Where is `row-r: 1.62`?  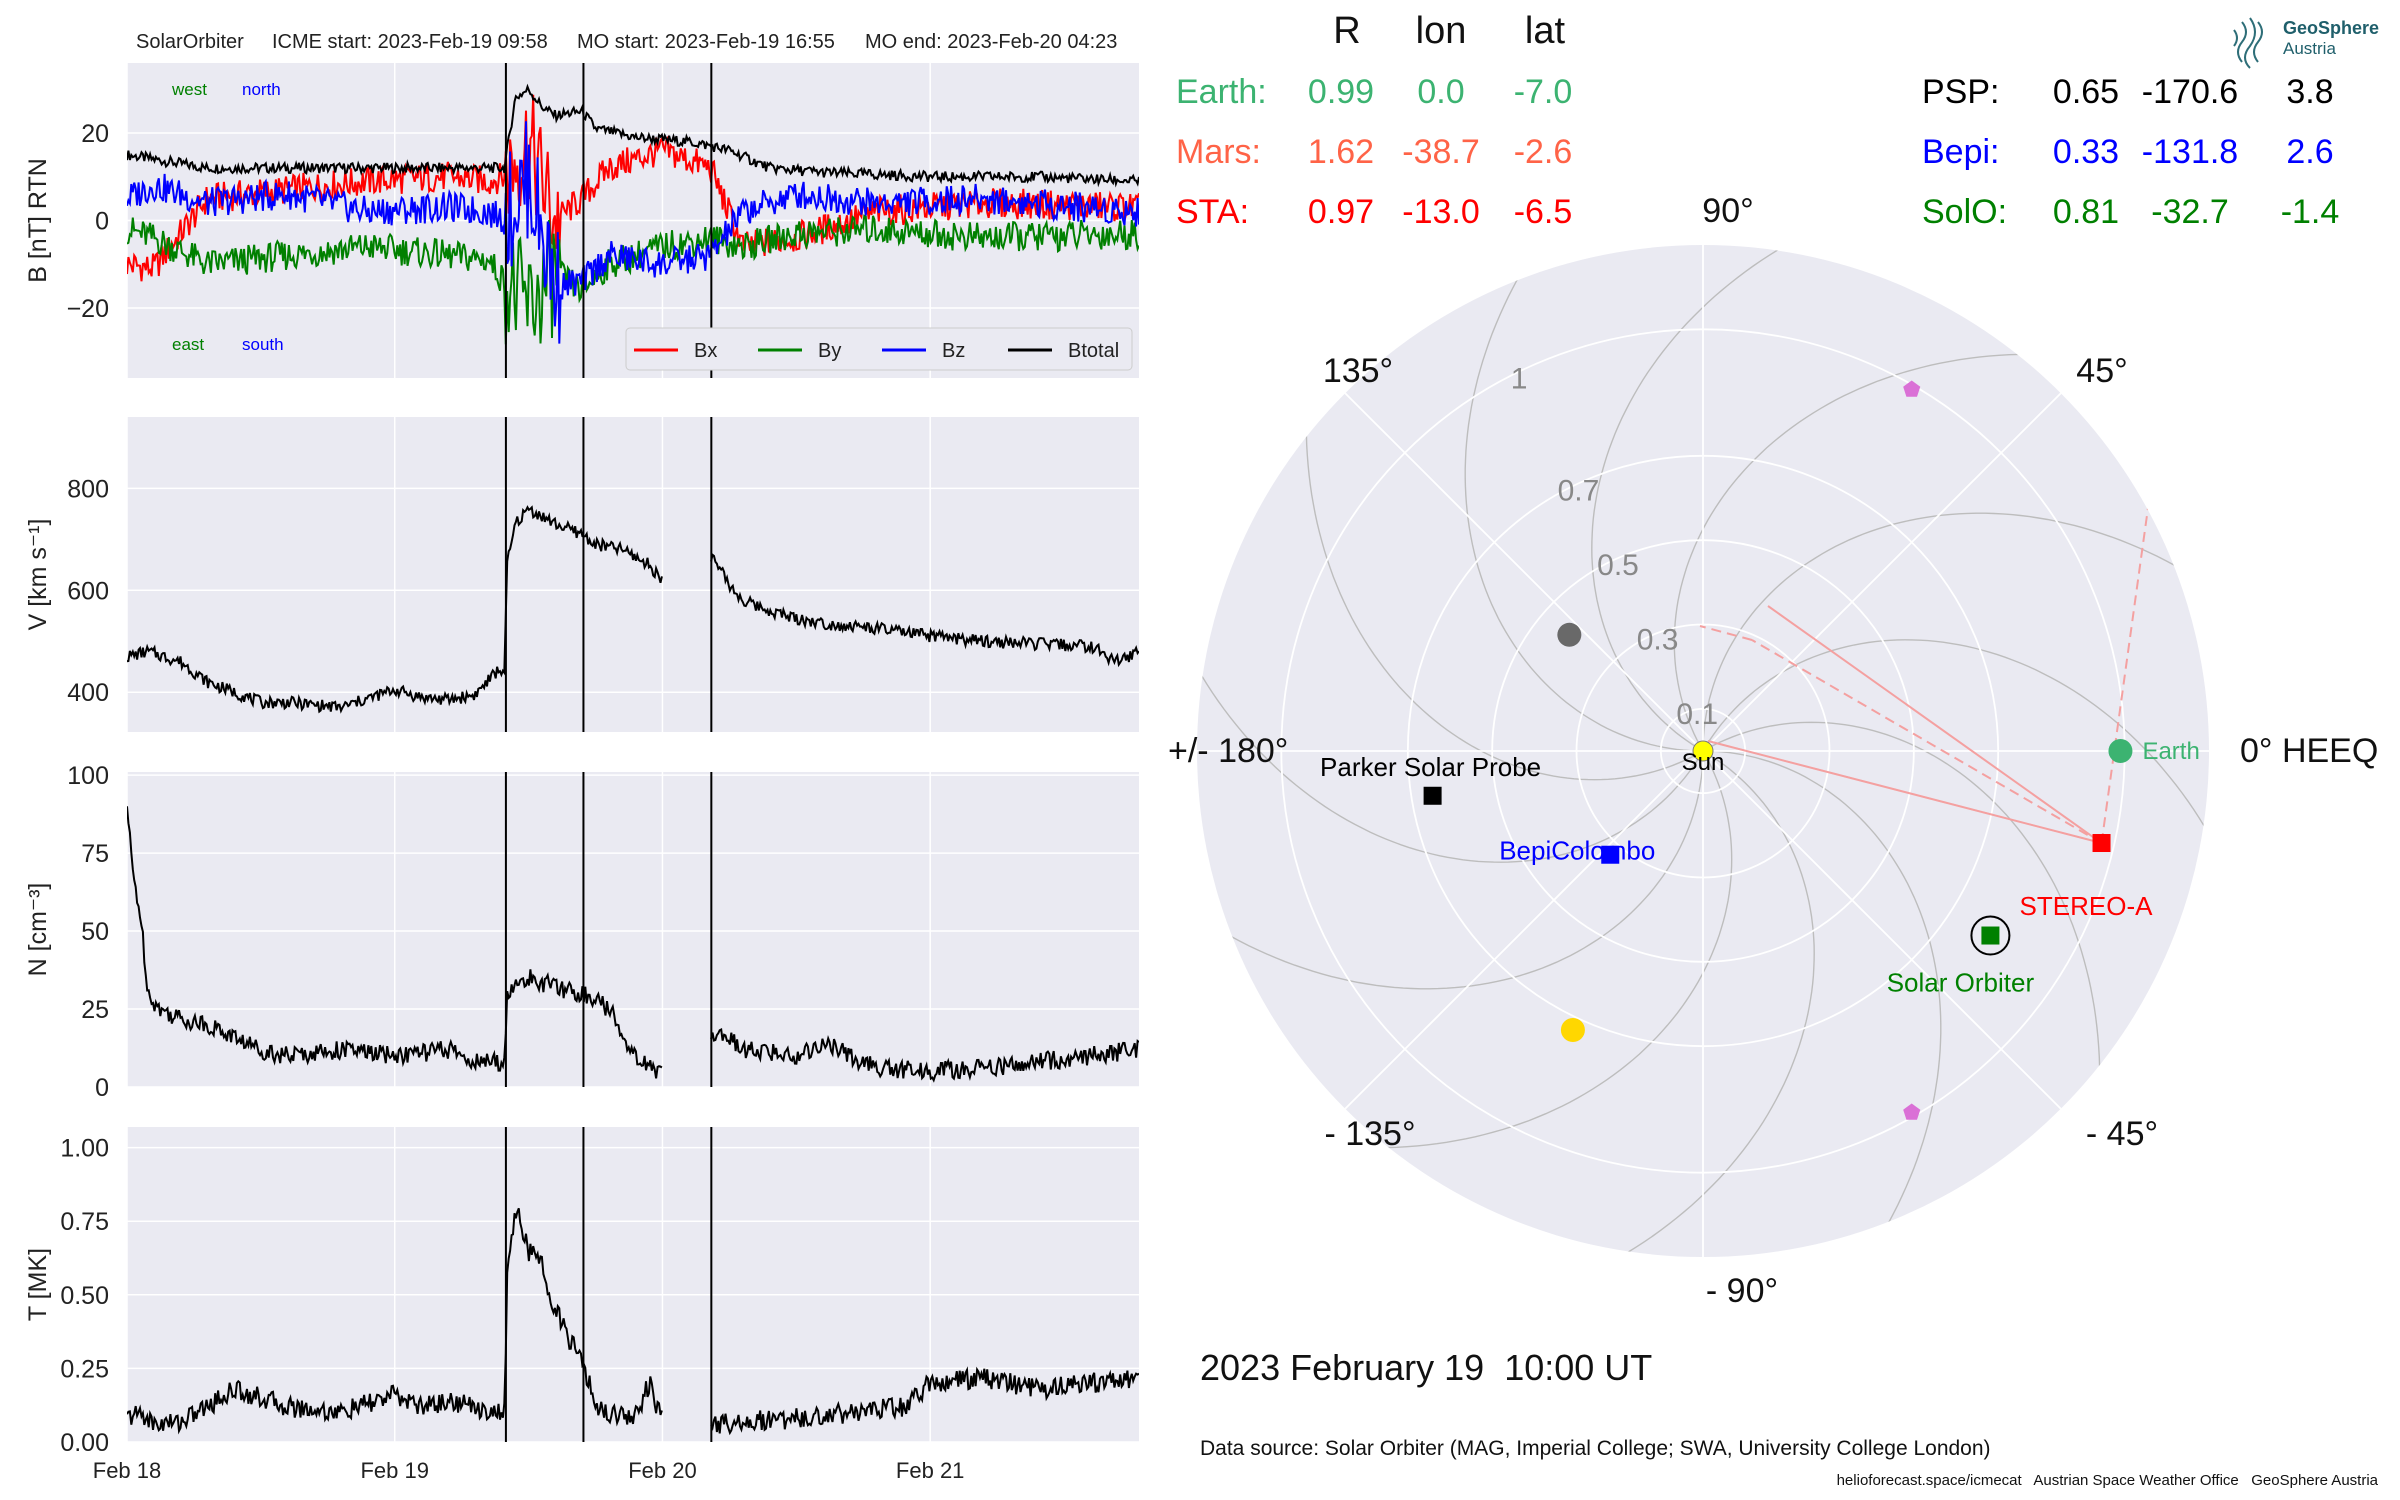
row-r: 1.62 is located at coordinates (1341, 152).